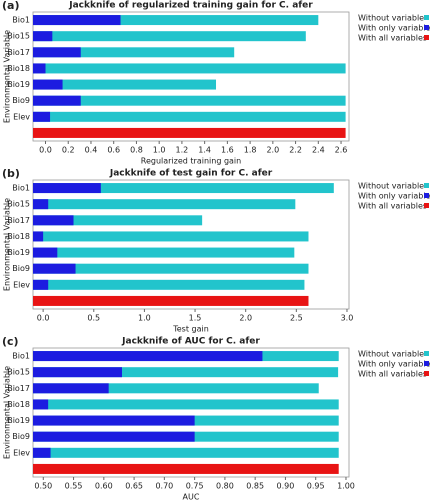  What do you see at coordinates (347, 318) in the screenshot?
I see `x-tick-label: 3.0` at bounding box center [347, 318].